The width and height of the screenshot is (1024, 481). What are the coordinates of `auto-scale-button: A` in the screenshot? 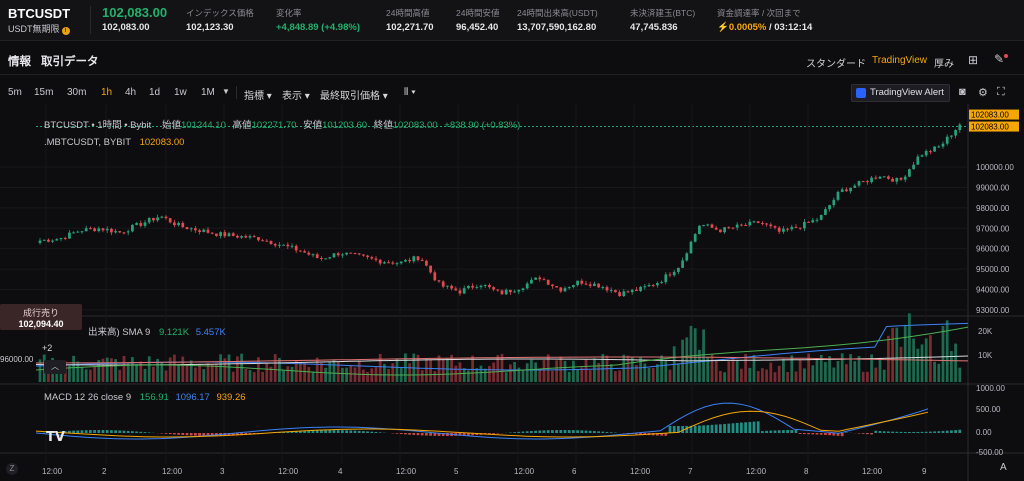 It's located at (1003, 467).